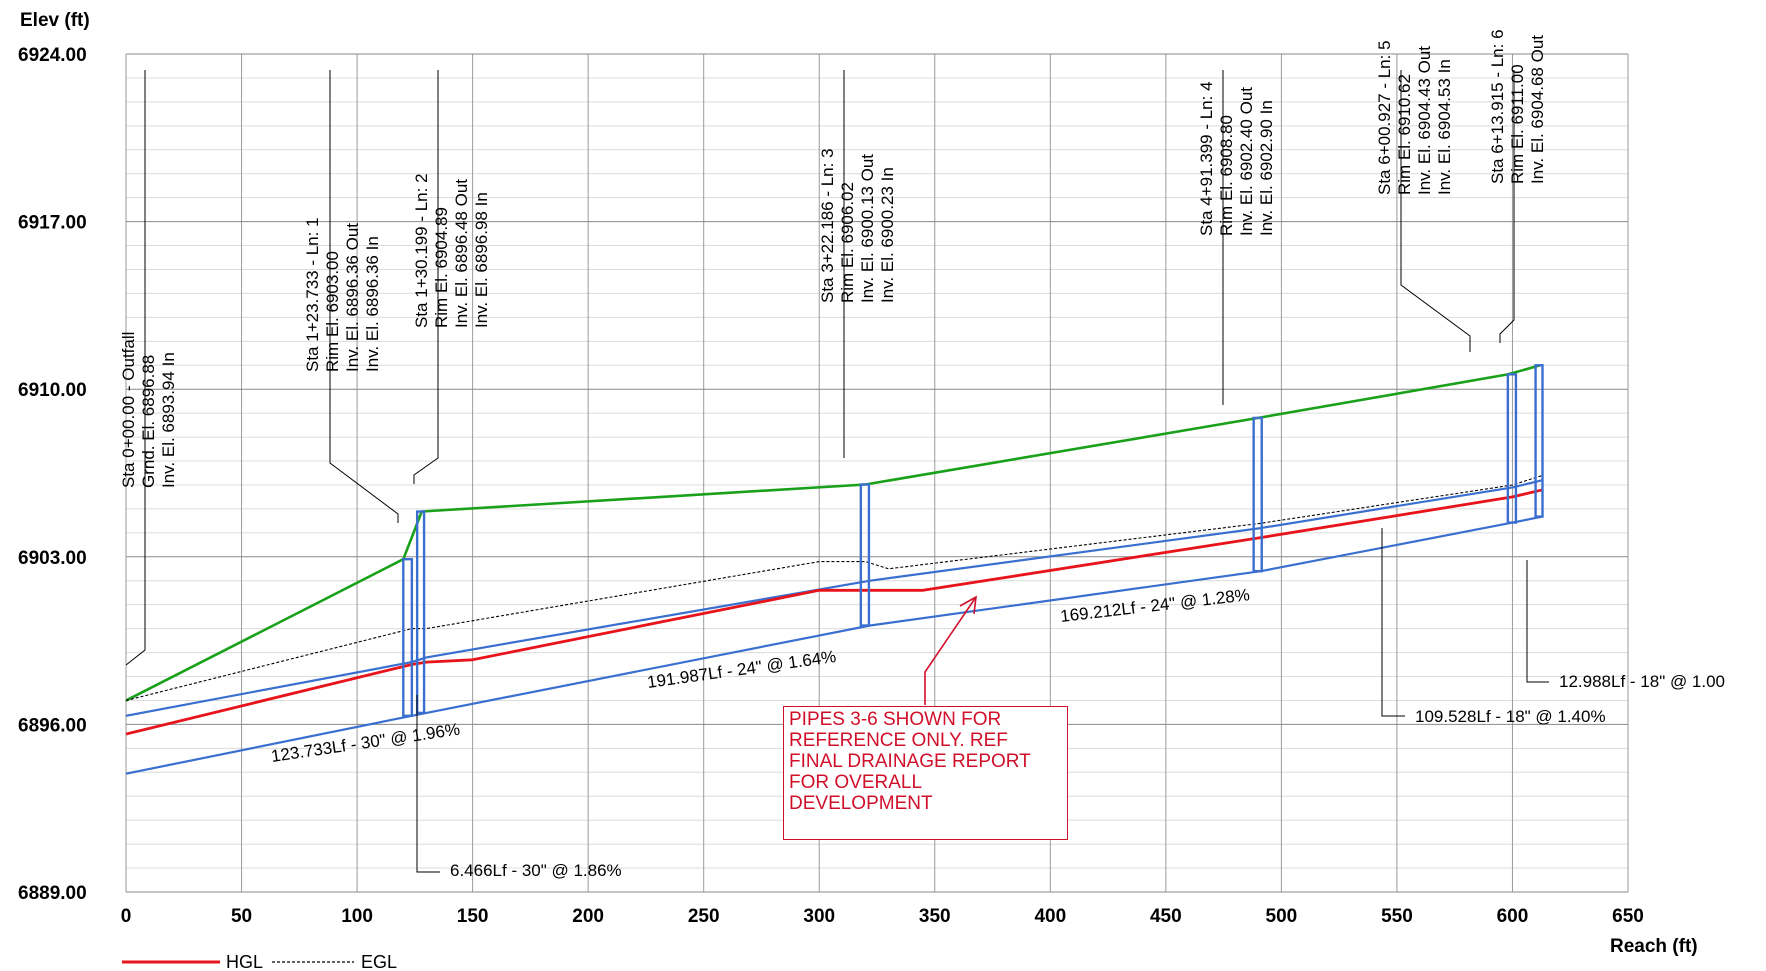 This screenshot has height=971, width=1766. Describe the element at coordinates (52, 558) in the screenshot. I see `y-tick-label: 6903.00` at that location.